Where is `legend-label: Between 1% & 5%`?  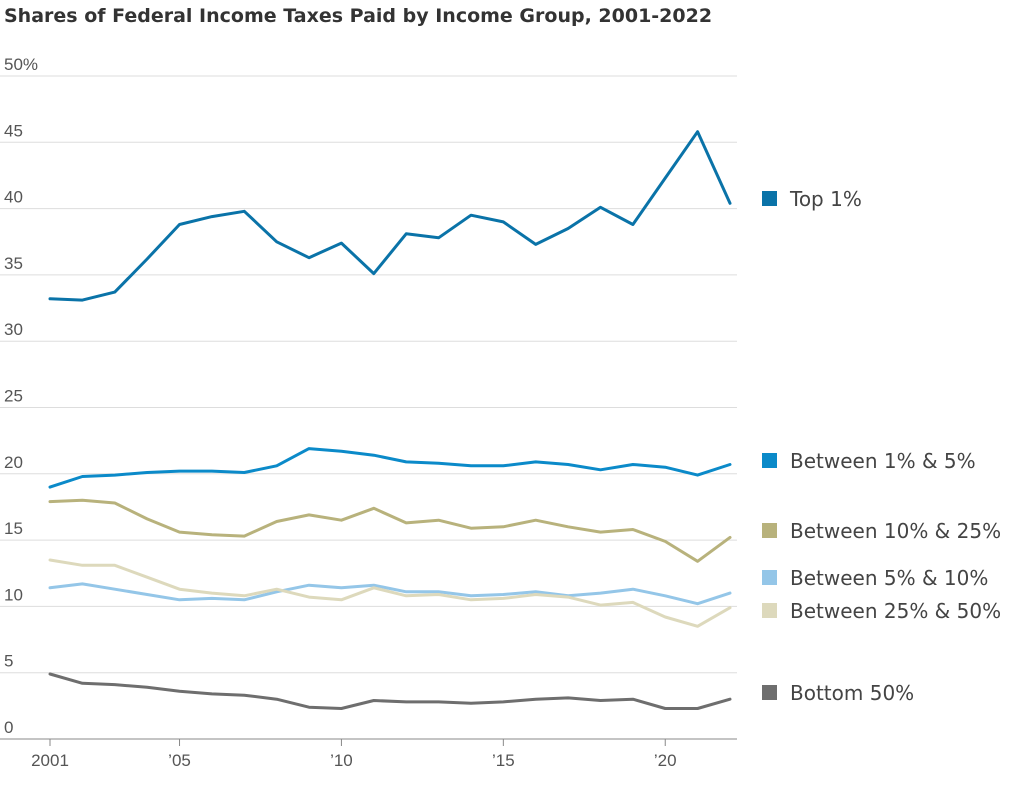
legend-label: Between 1% & 5% is located at coordinates (883, 461).